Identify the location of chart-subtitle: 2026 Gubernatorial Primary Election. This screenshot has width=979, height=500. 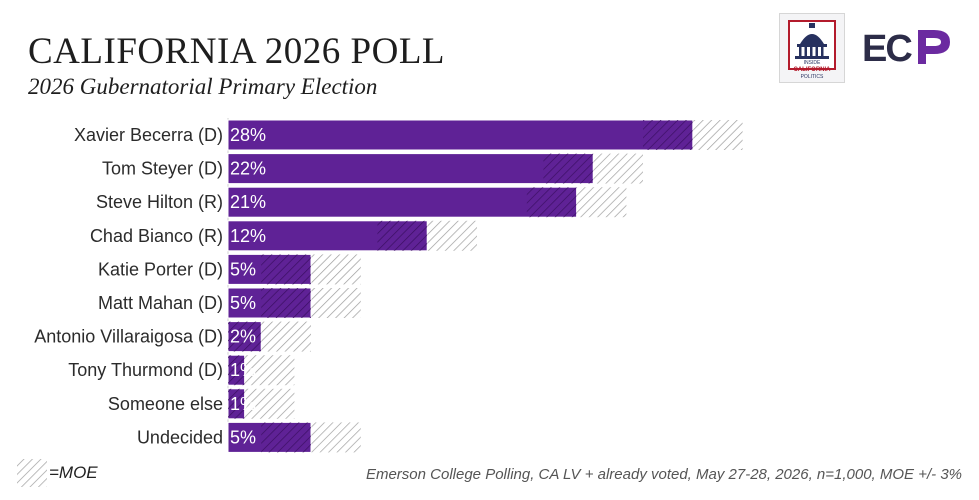
(203, 86).